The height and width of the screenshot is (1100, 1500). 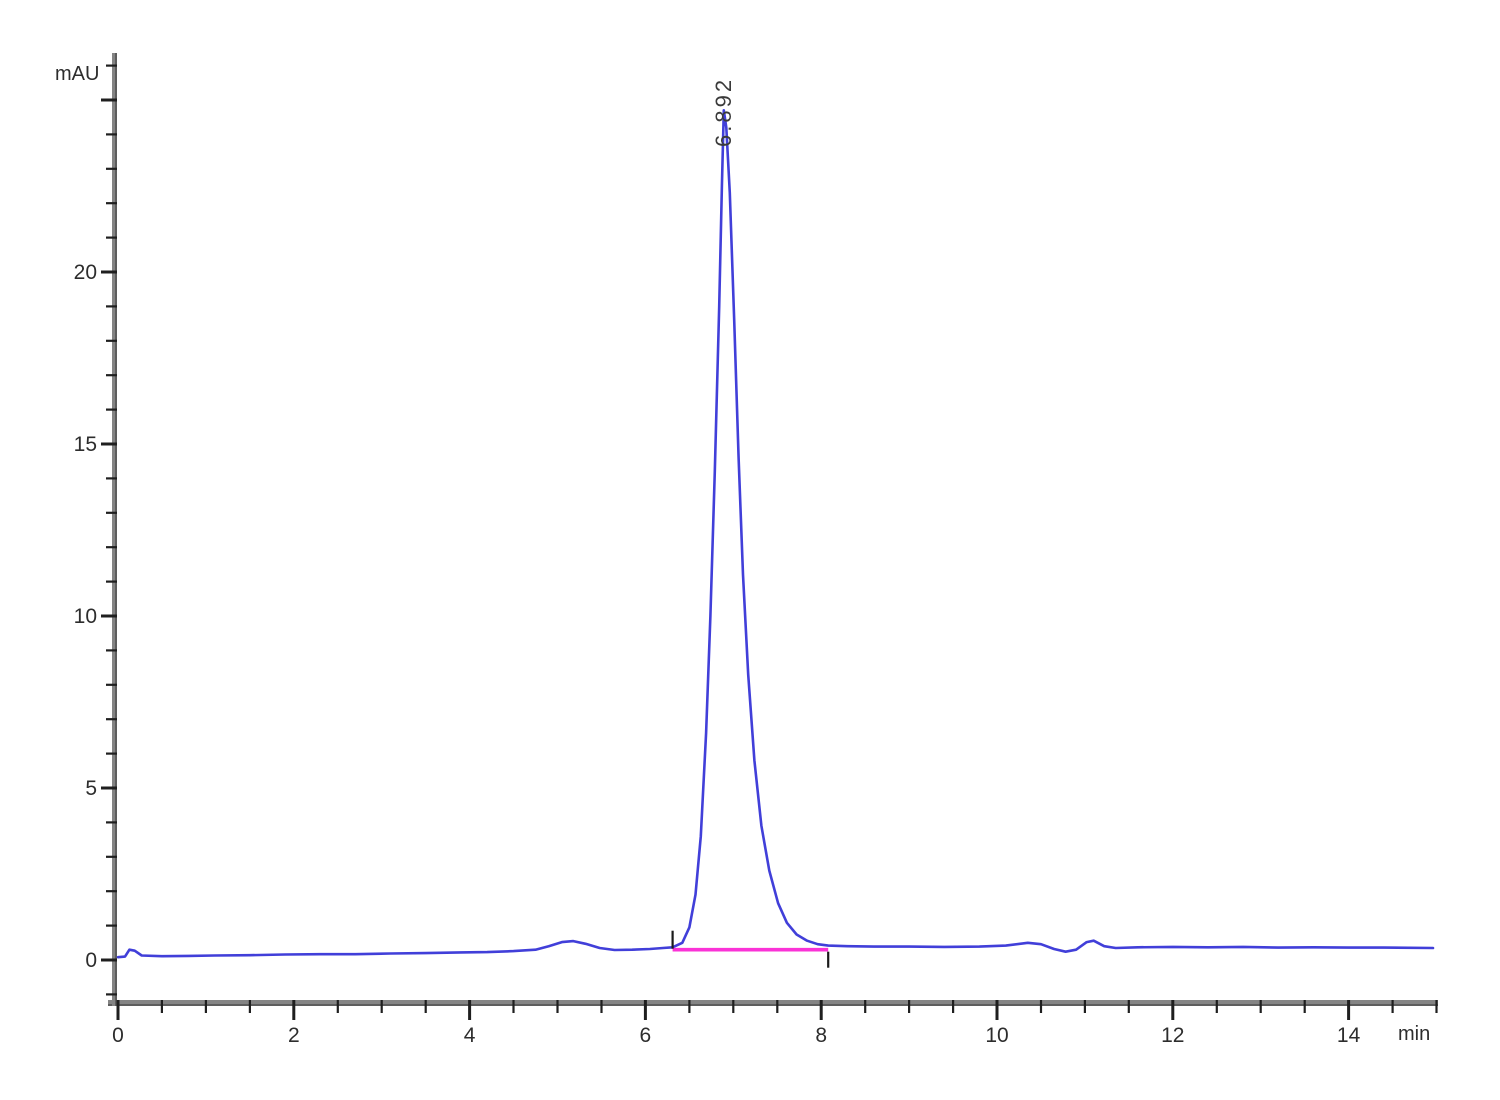 What do you see at coordinates (294, 1035) in the screenshot?
I see `x-tick-label: 2` at bounding box center [294, 1035].